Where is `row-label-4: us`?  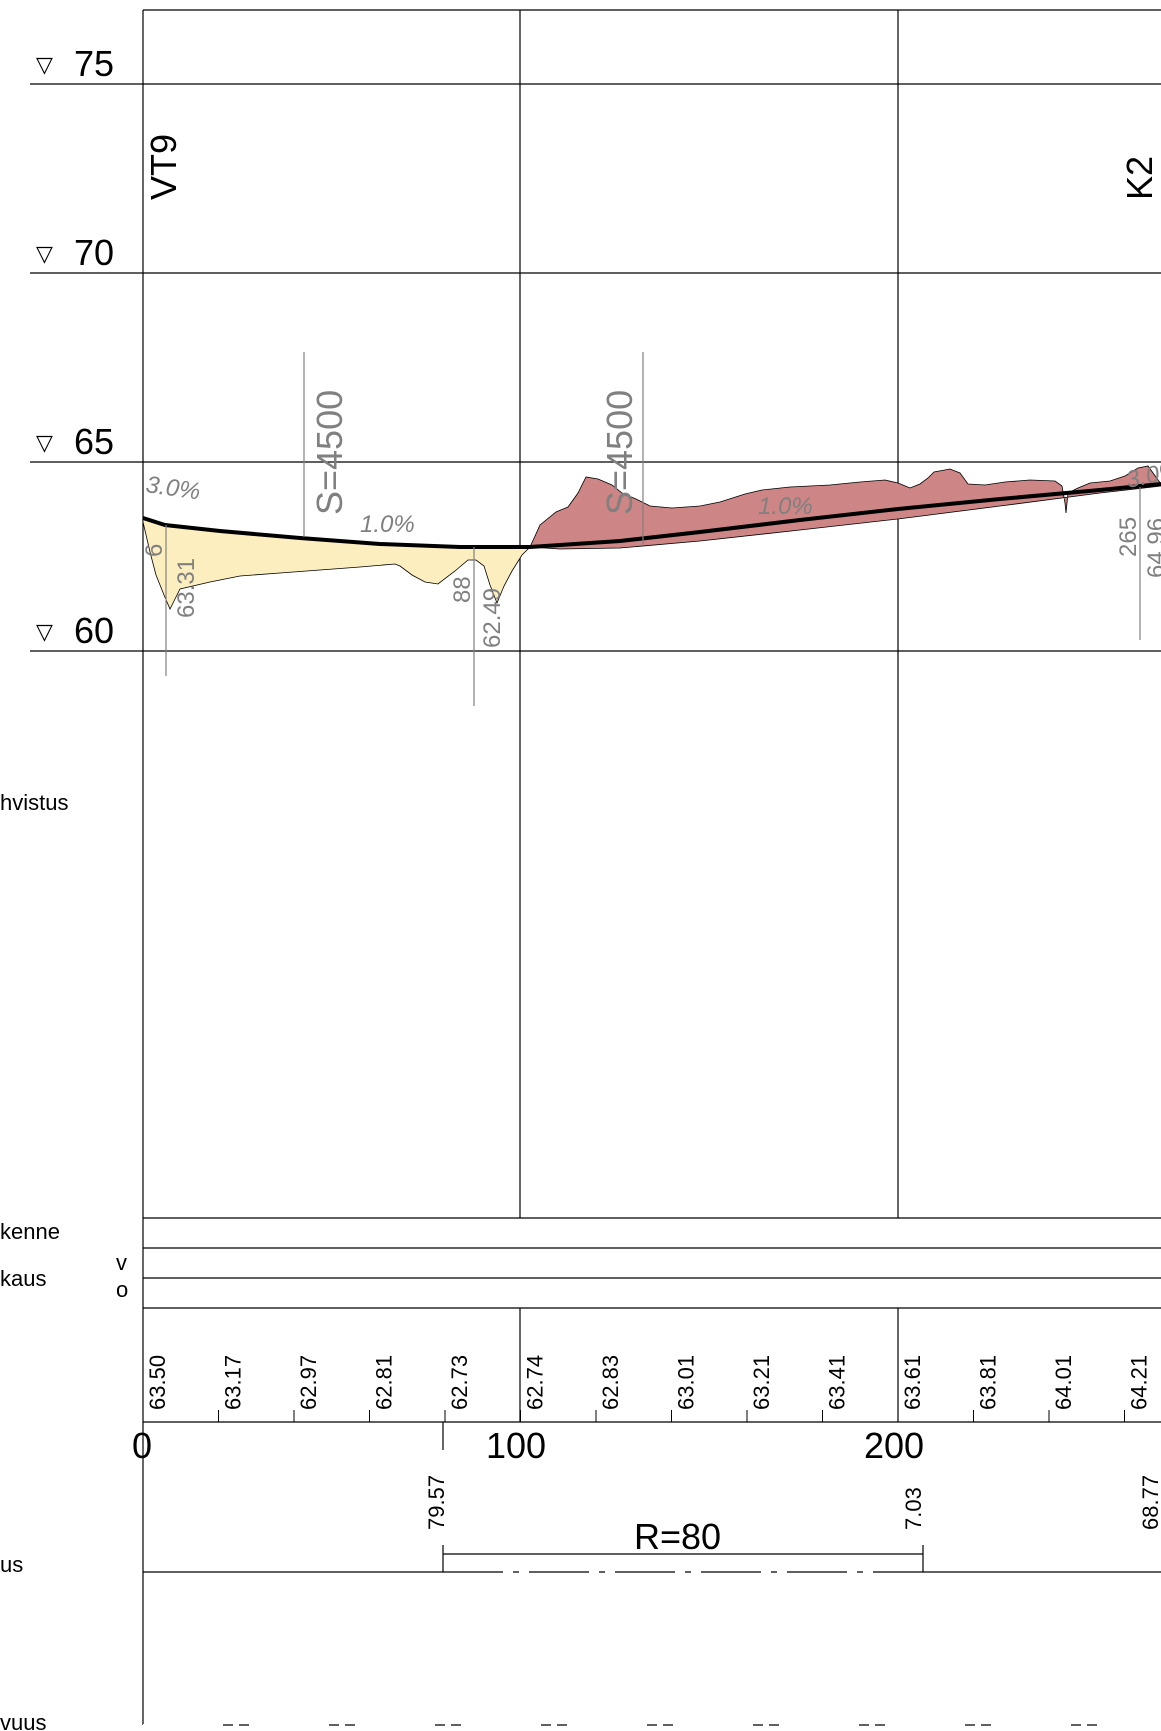 row-label-4: us is located at coordinates (11, 1564).